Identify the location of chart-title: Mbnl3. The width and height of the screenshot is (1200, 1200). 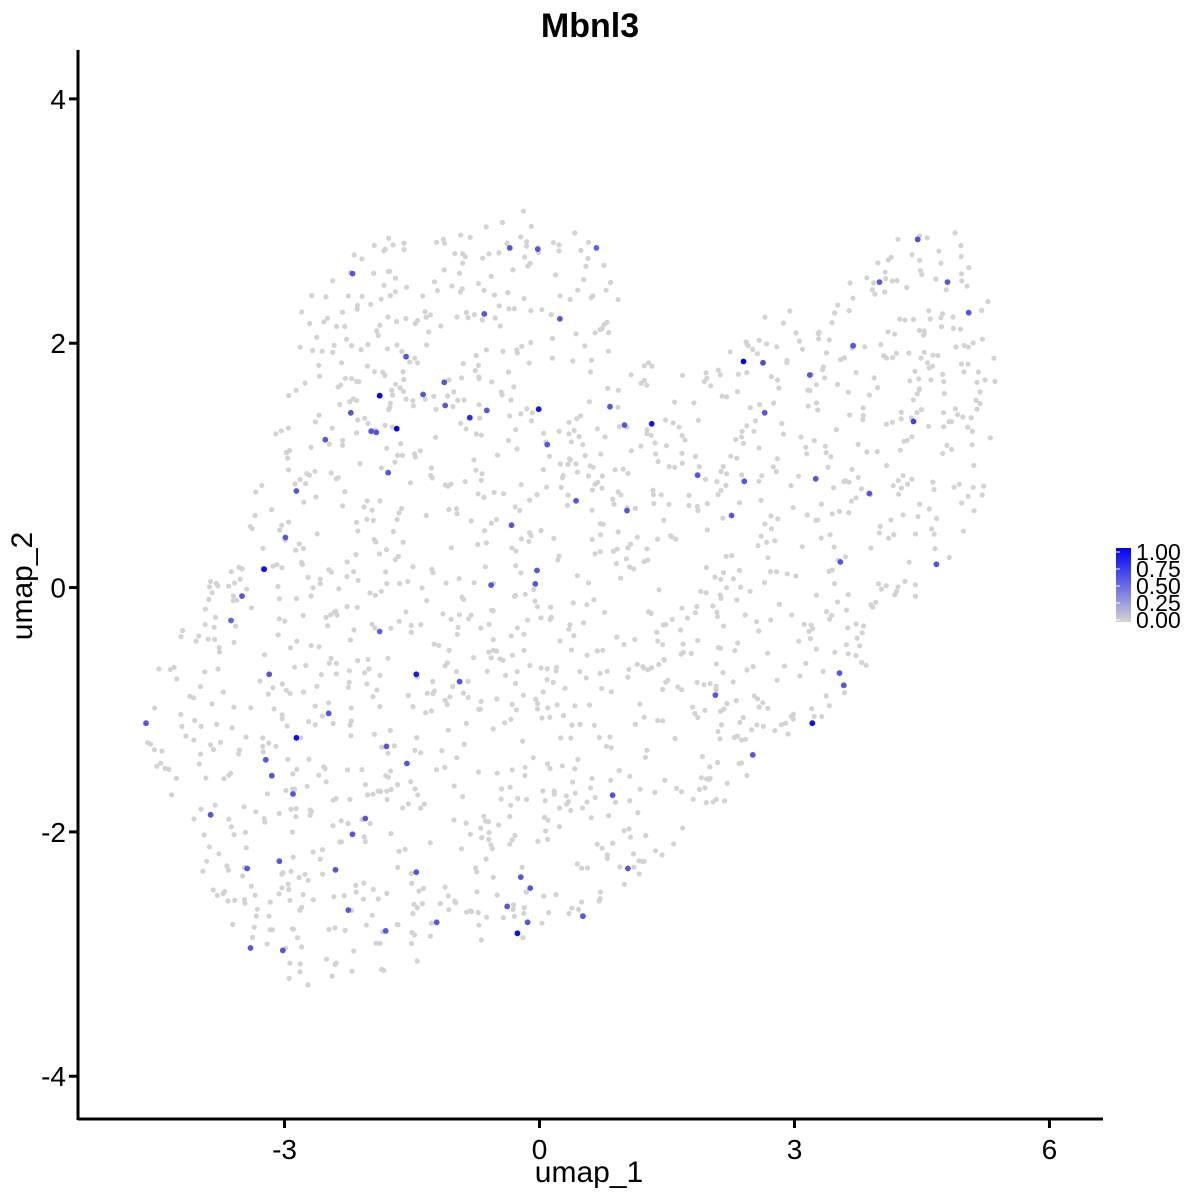
(590, 26).